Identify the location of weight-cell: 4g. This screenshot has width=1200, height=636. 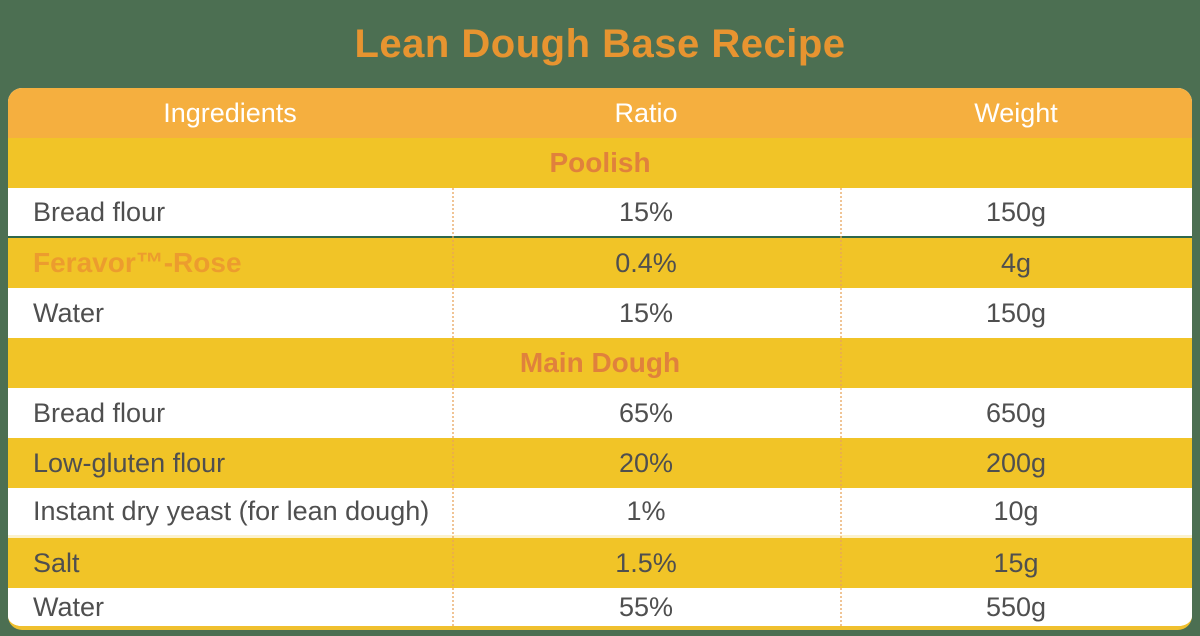
(1016, 262).